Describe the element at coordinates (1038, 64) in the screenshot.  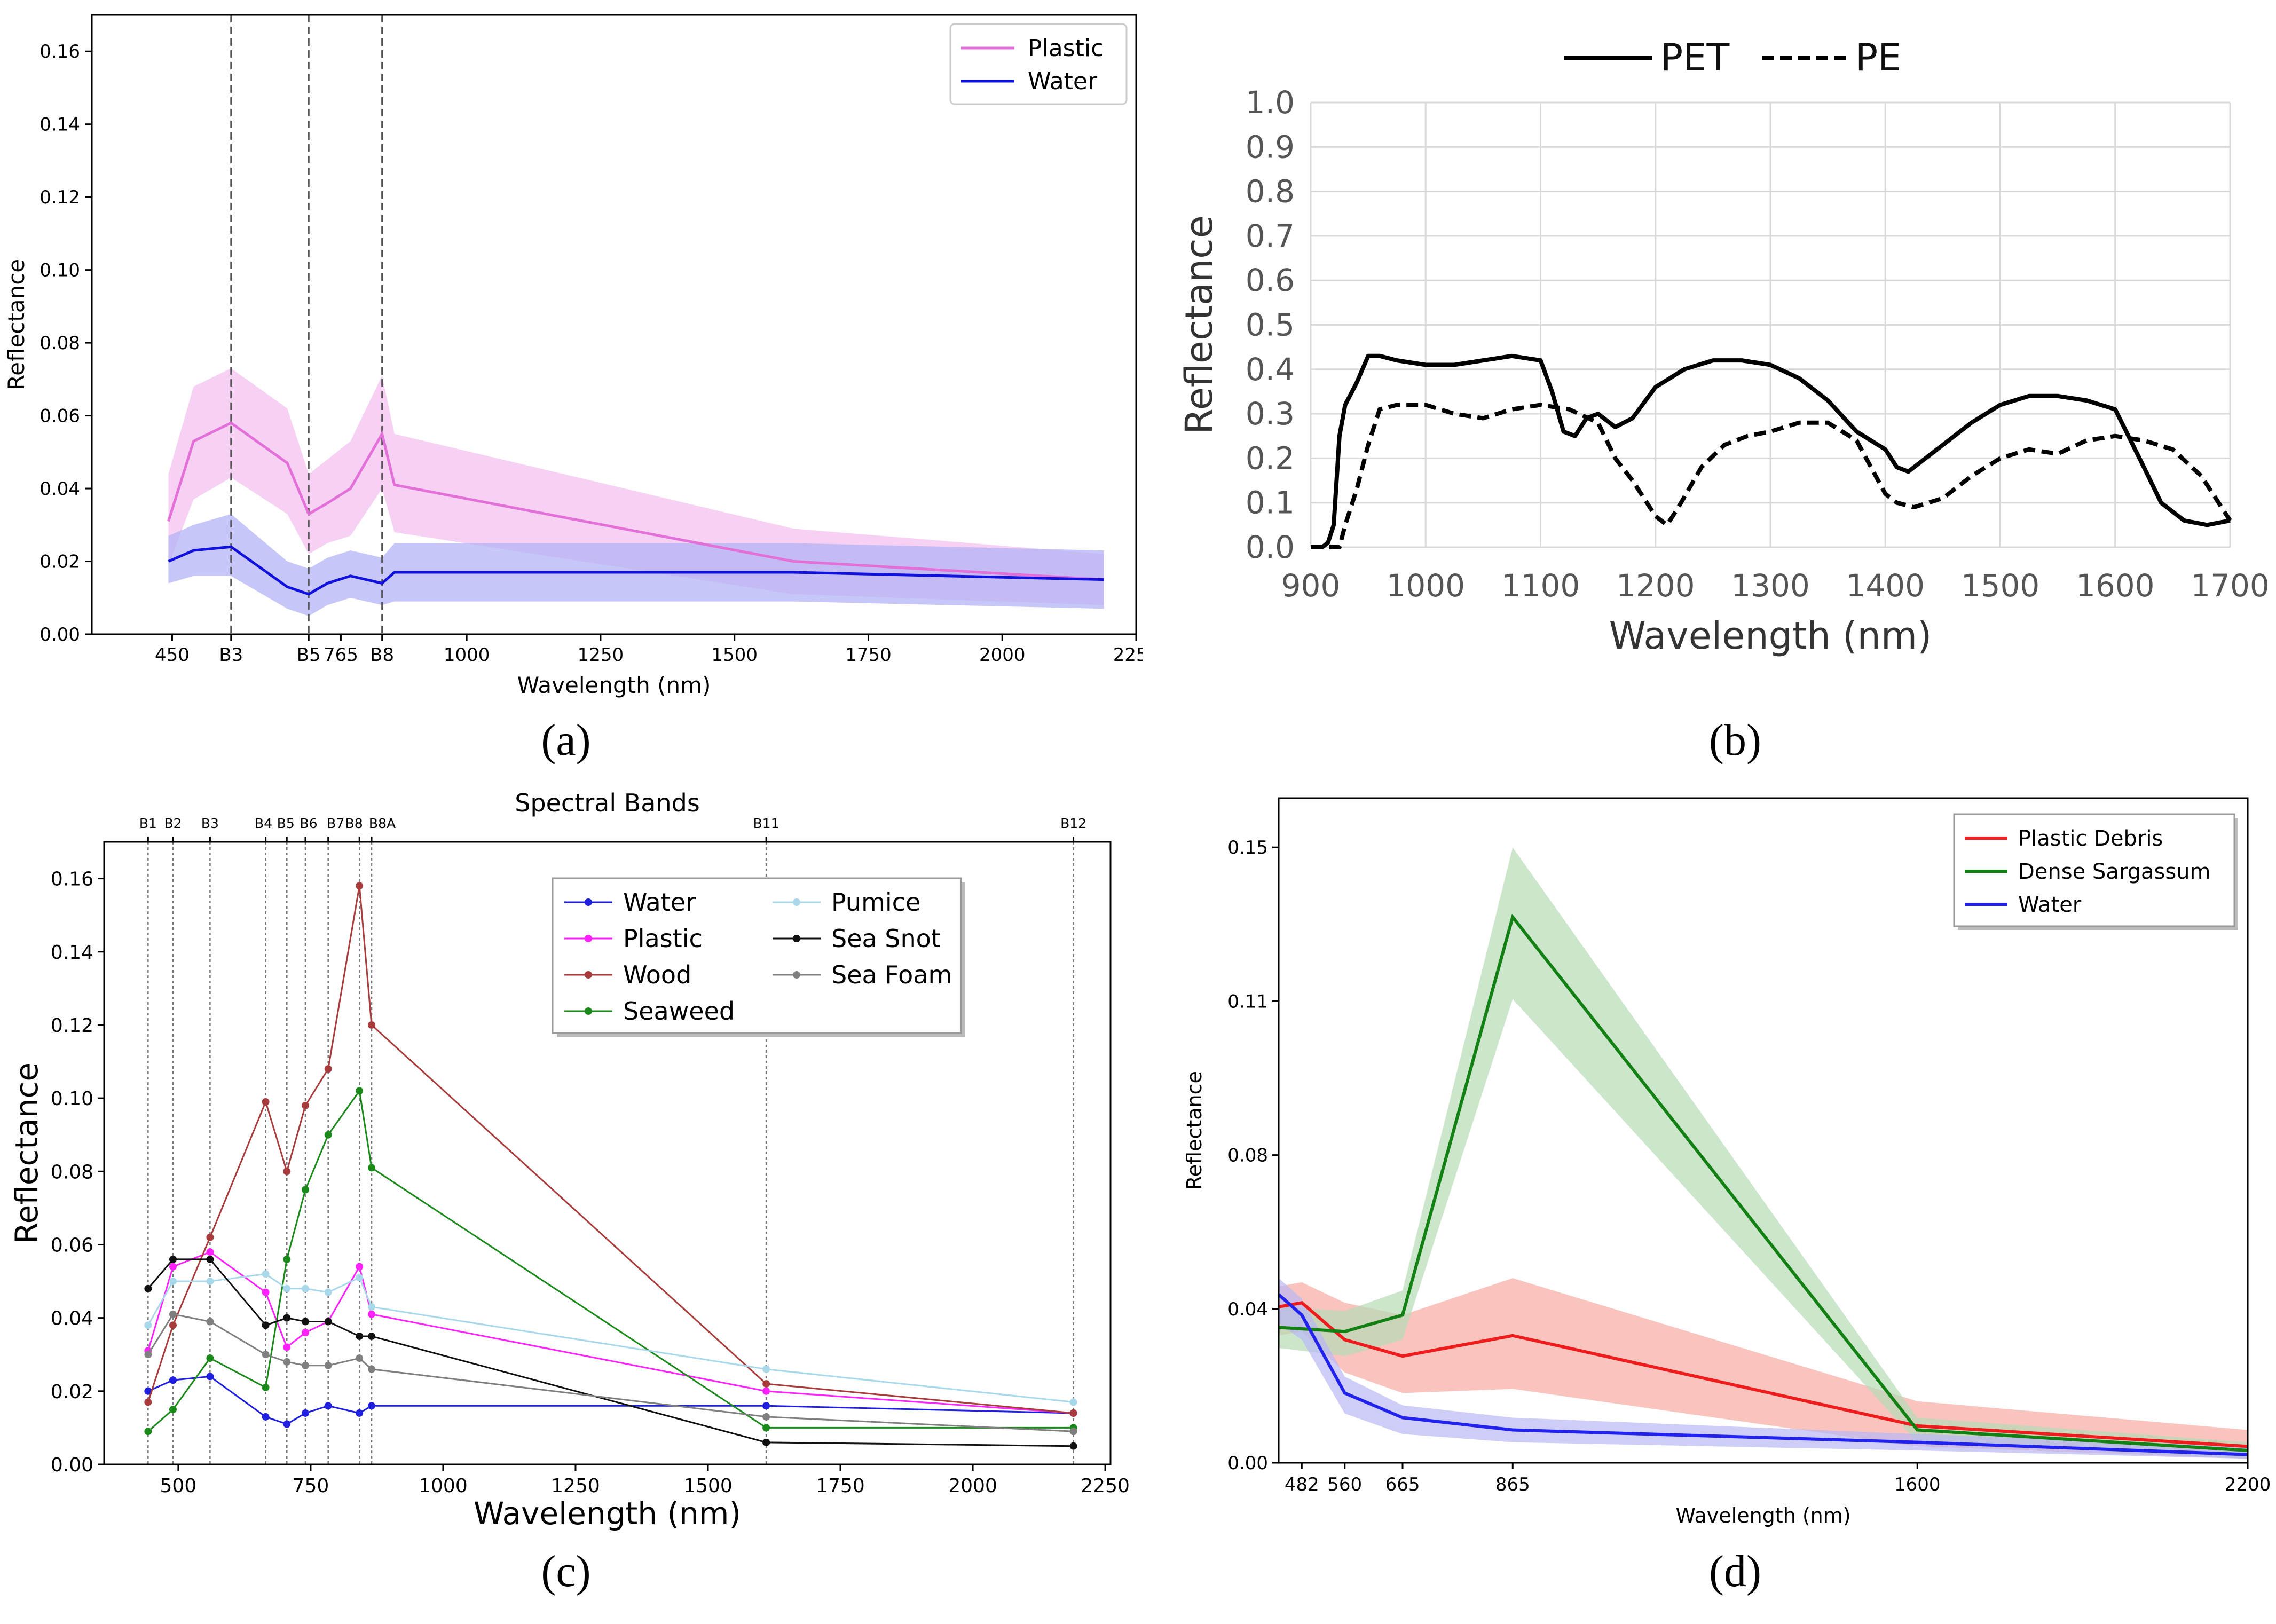
I see `legend-box` at that location.